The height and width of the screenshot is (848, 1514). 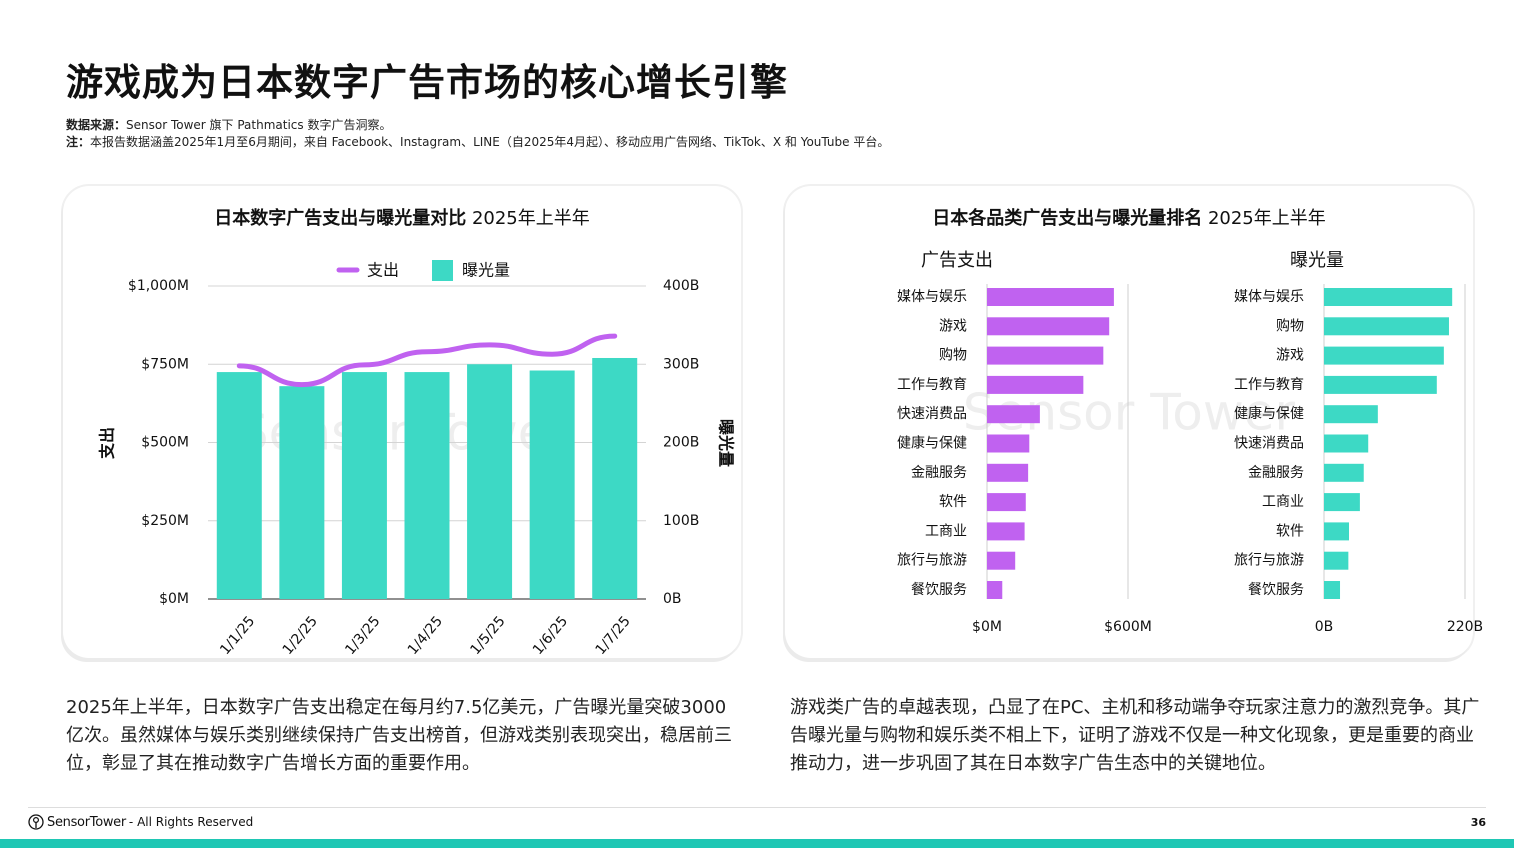 I want to click on y-tick-label: $750M, so click(x=165, y=364).